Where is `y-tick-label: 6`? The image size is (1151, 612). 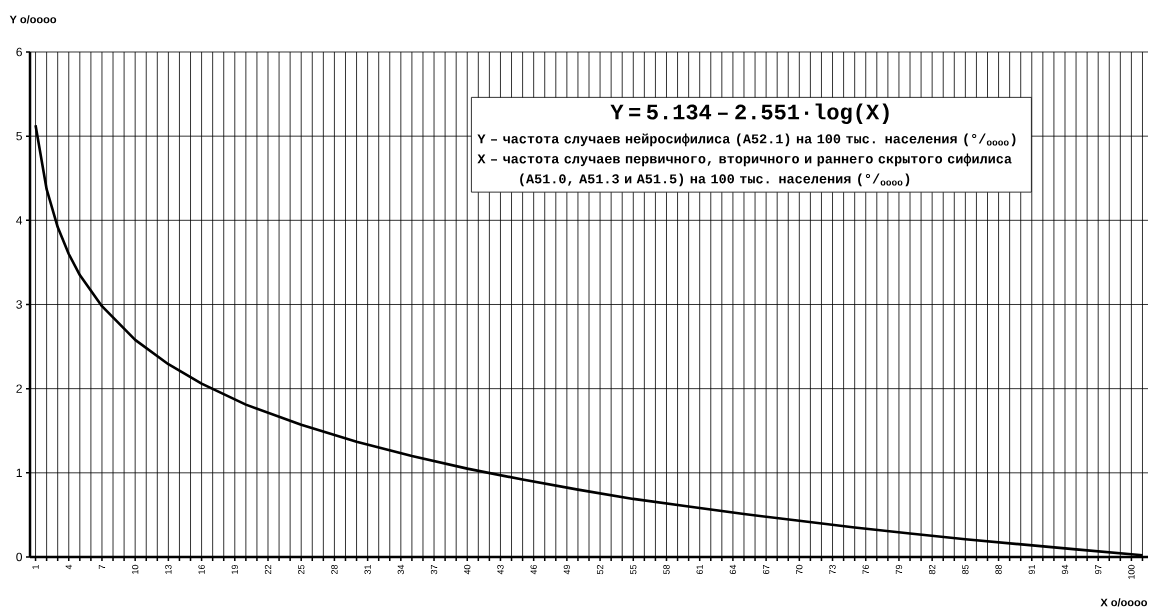
y-tick-label: 6 is located at coordinates (19, 52).